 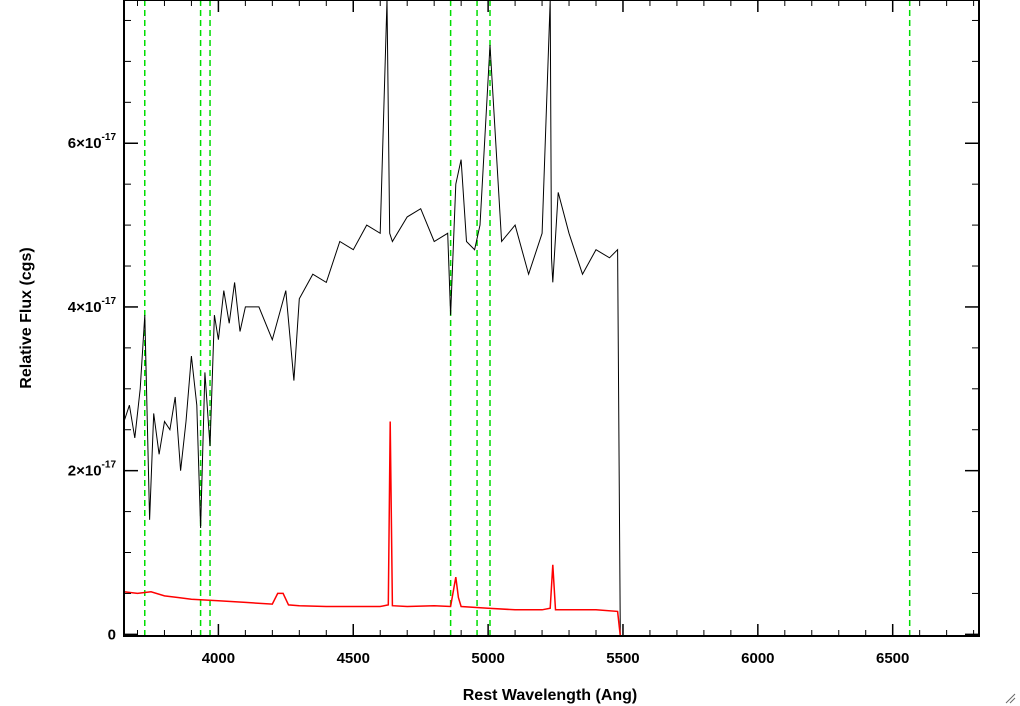 I want to click on x-axis-title: Rest Wavelength (Ang), so click(x=550, y=695).